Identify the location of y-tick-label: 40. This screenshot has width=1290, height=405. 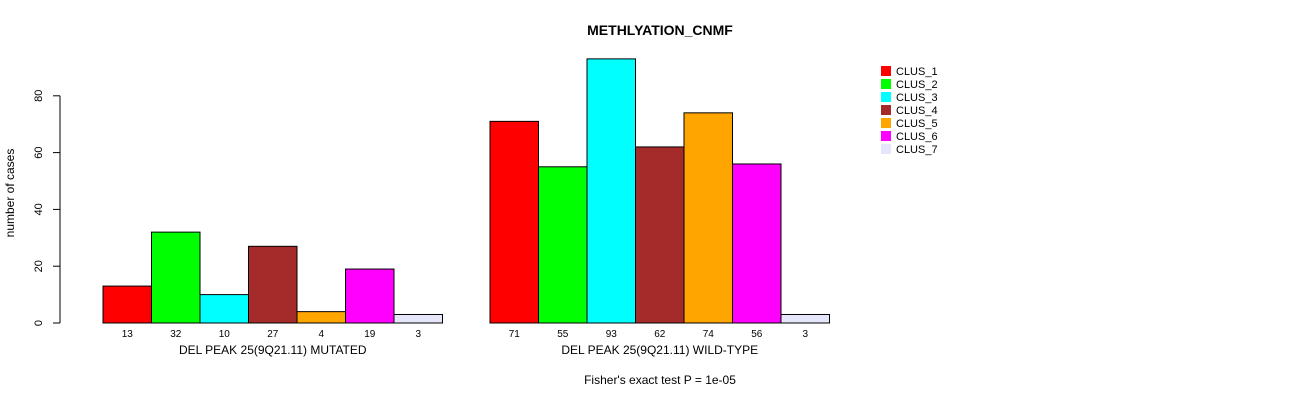
(39, 209).